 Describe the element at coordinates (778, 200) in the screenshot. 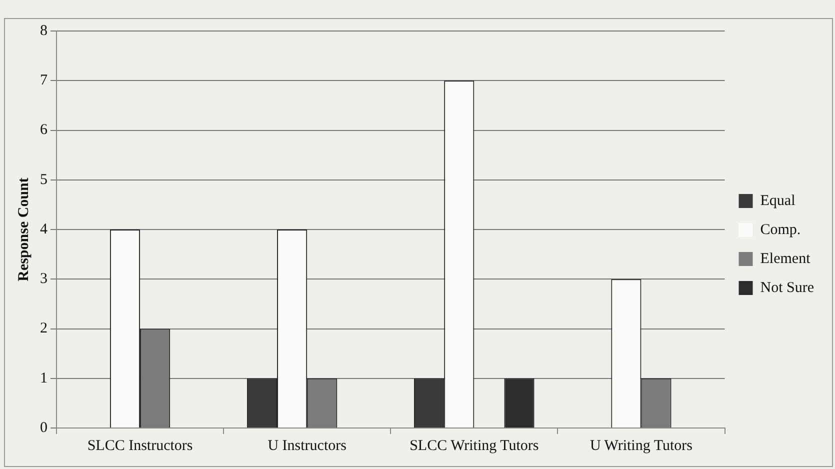

I see `legend-label: Equal` at that location.